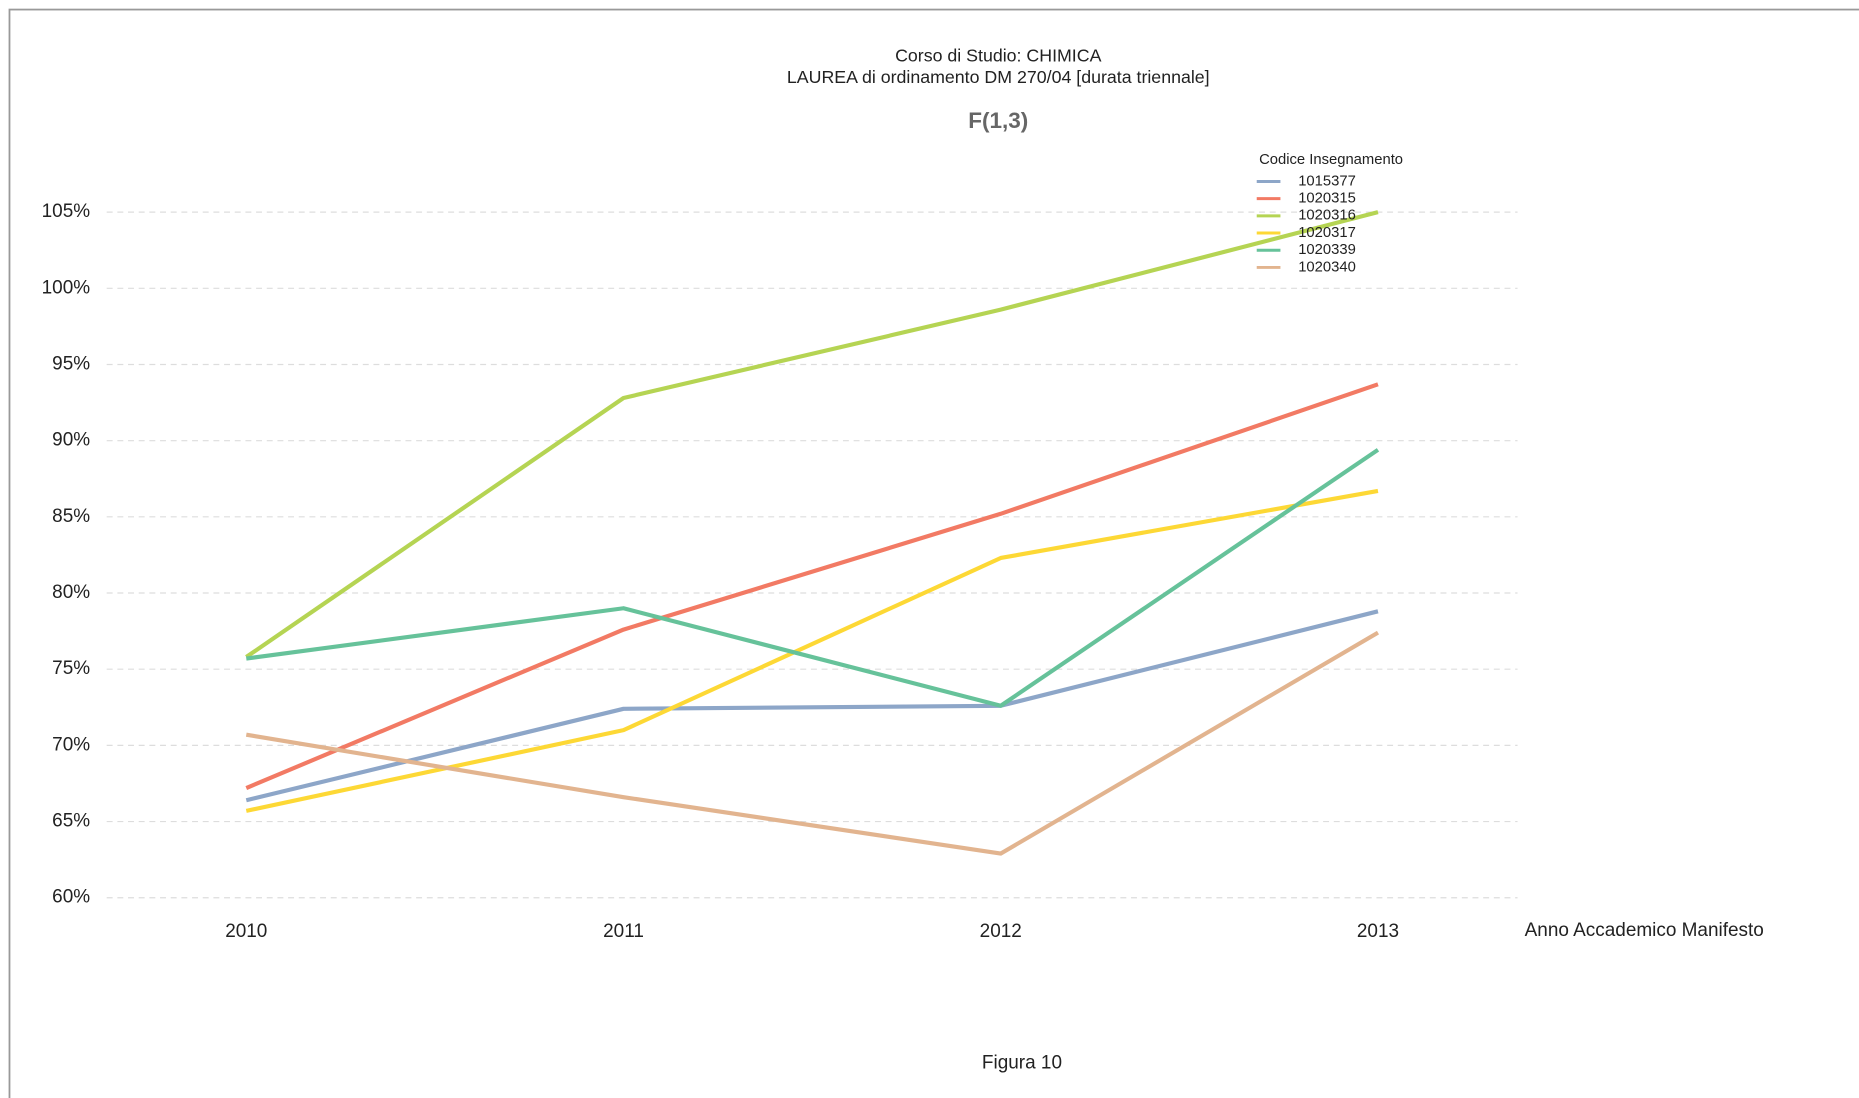  I want to click on x-axis-label: Anno Accademico Manifesto, so click(1644, 930).